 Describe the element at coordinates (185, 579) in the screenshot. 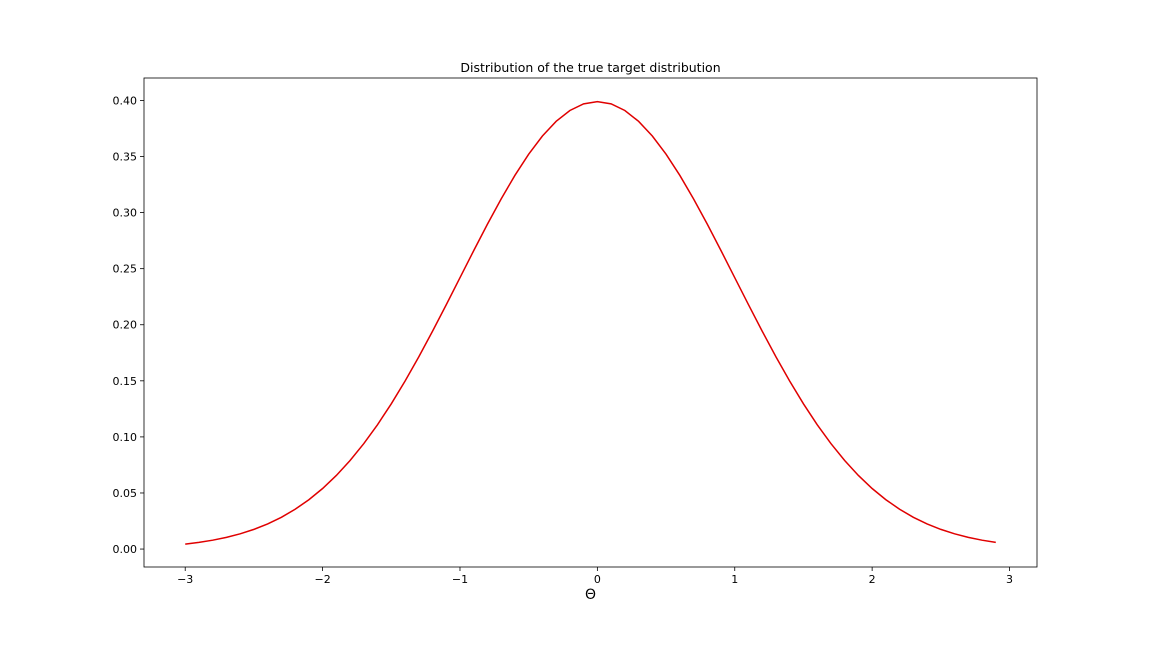

I see `x-tick-label: −3` at that location.